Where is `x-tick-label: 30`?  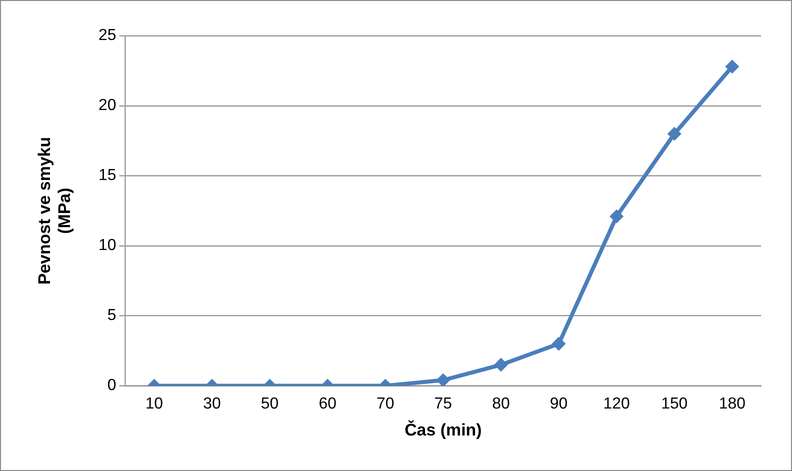
x-tick-label: 30 is located at coordinates (212, 404).